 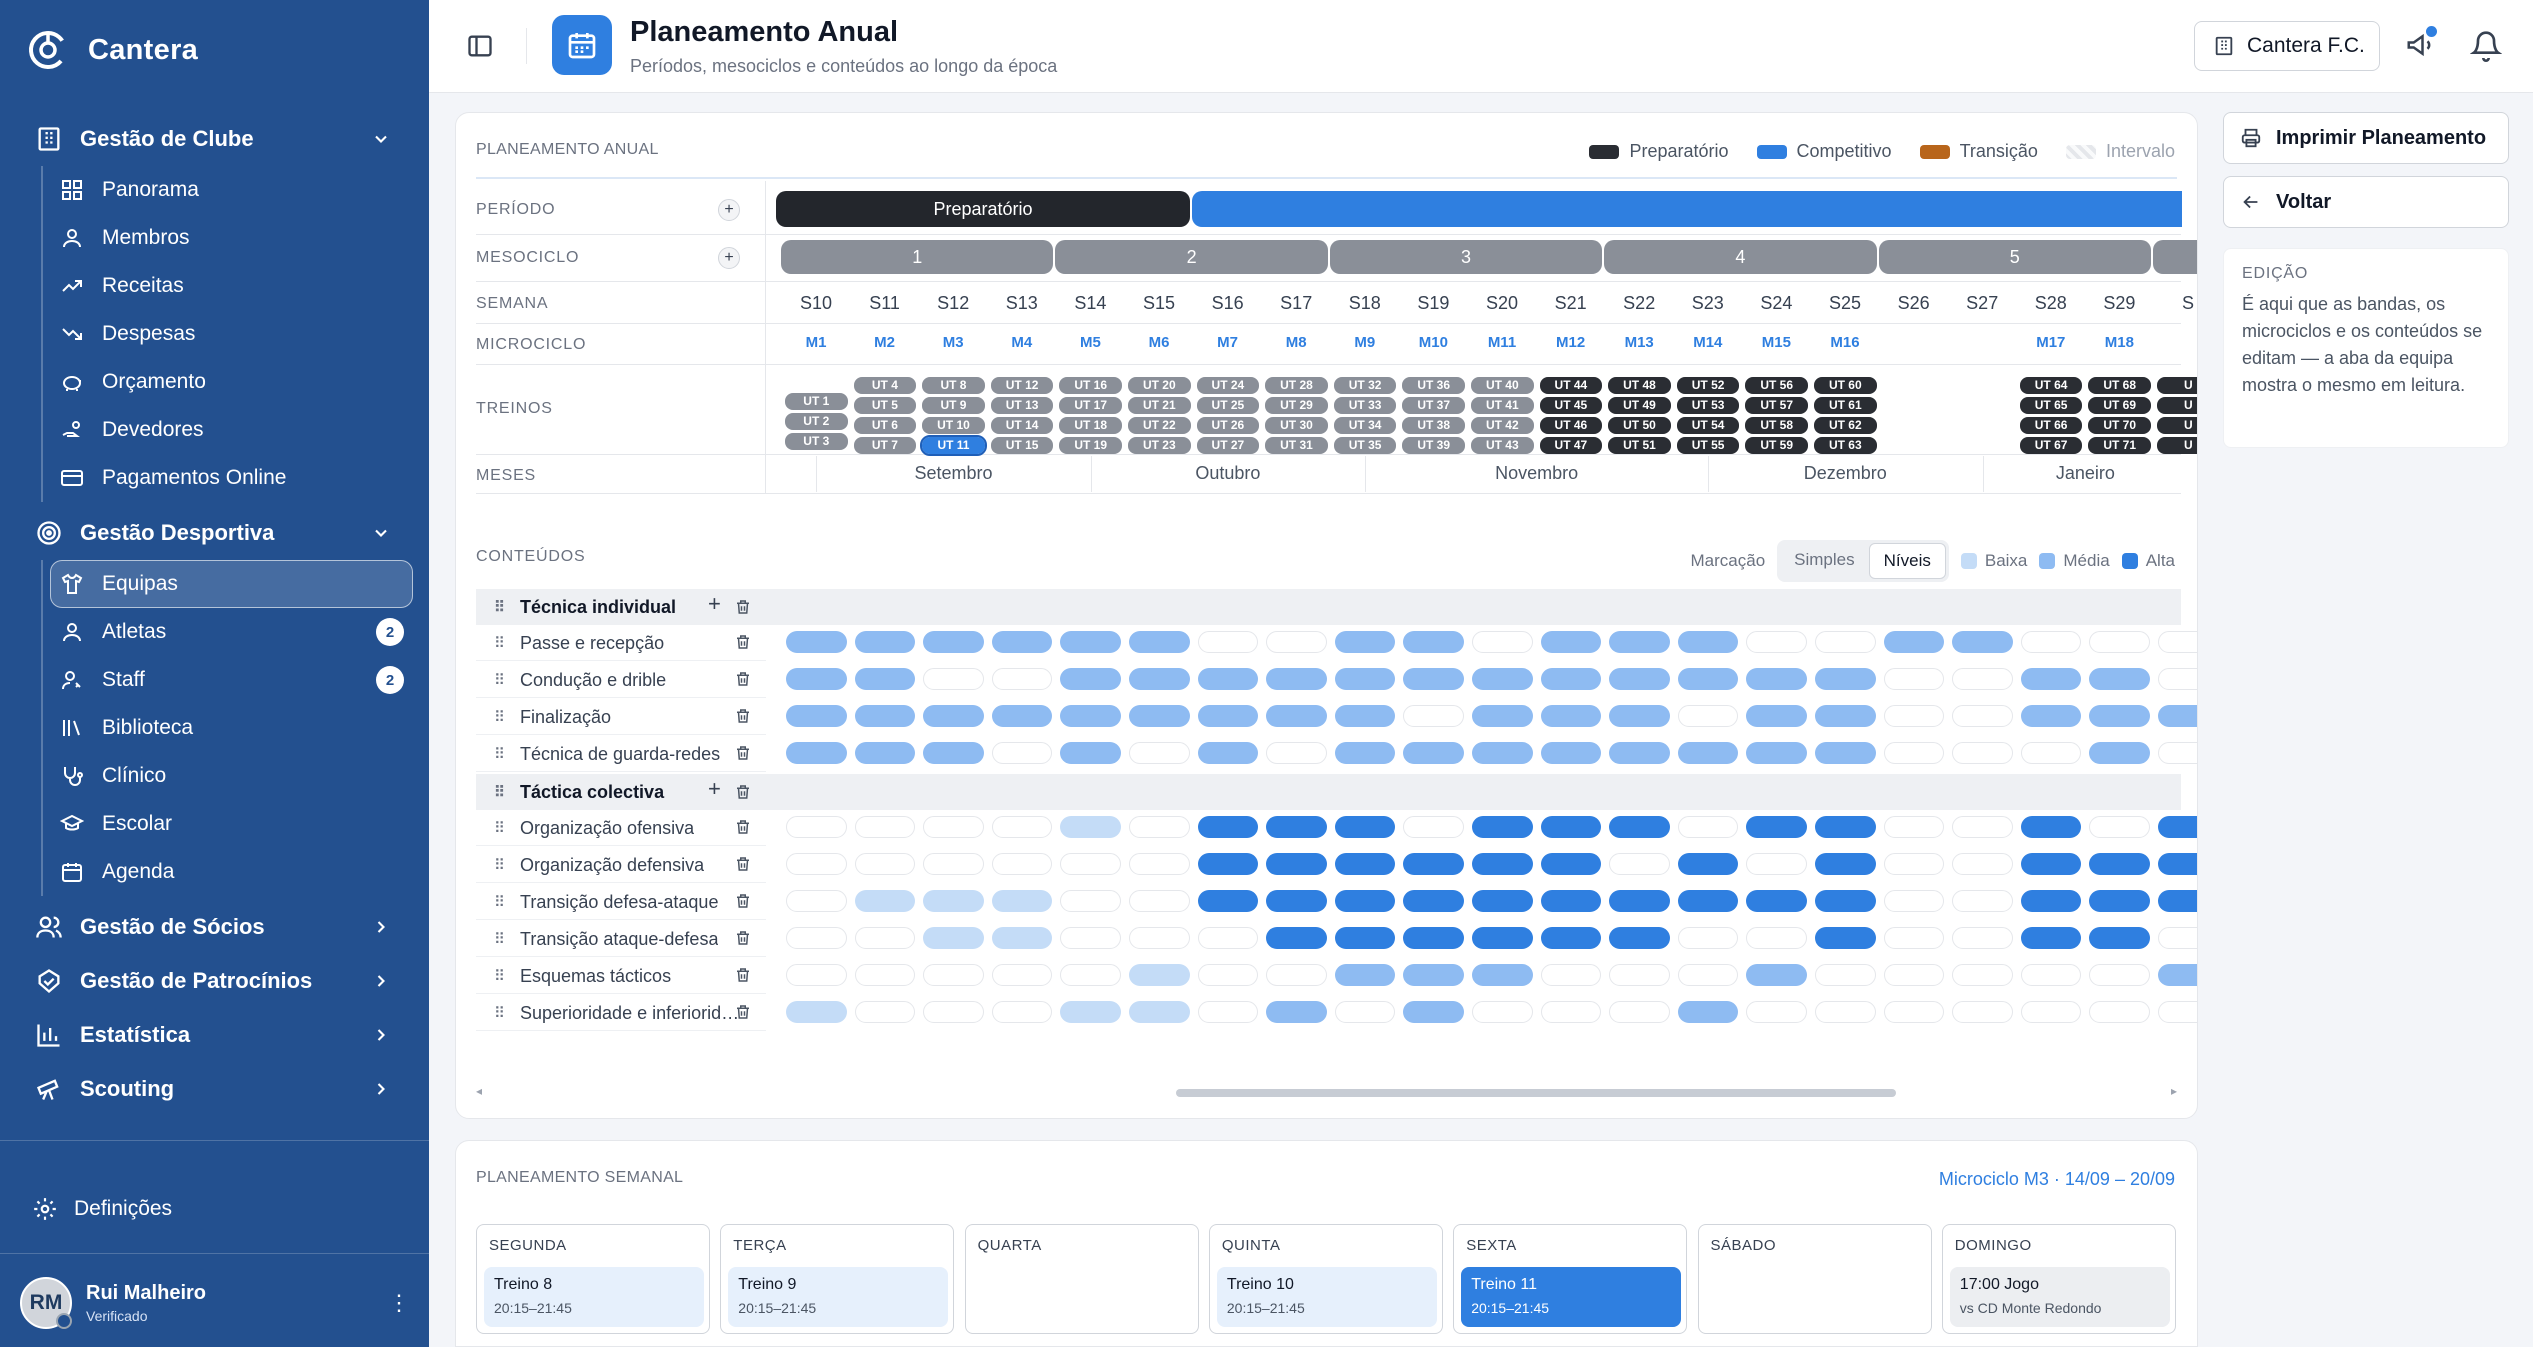 What do you see at coordinates (2421, 44) in the screenshot?
I see `announcements-button` at bounding box center [2421, 44].